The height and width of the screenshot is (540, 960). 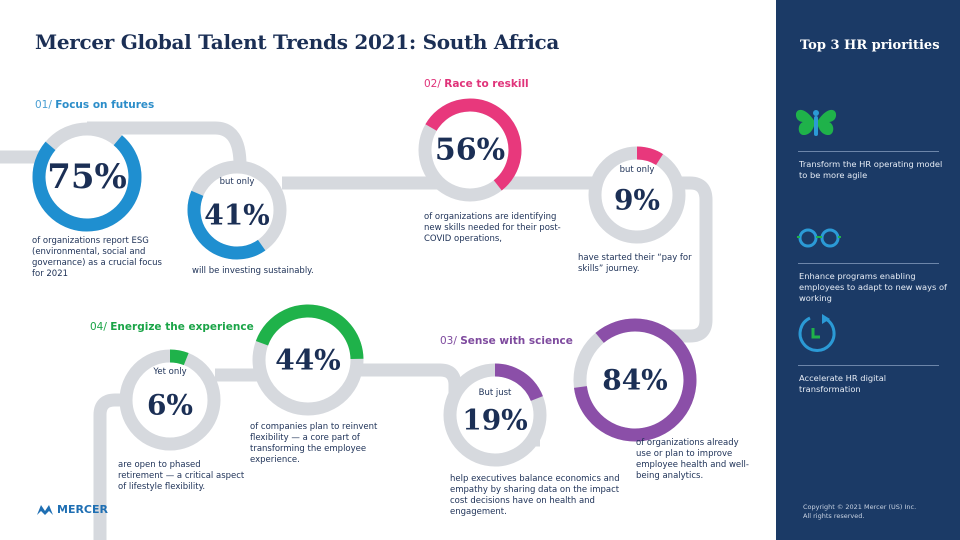 What do you see at coordinates (170, 405) in the screenshot?
I see `stat-percent: 6%` at bounding box center [170, 405].